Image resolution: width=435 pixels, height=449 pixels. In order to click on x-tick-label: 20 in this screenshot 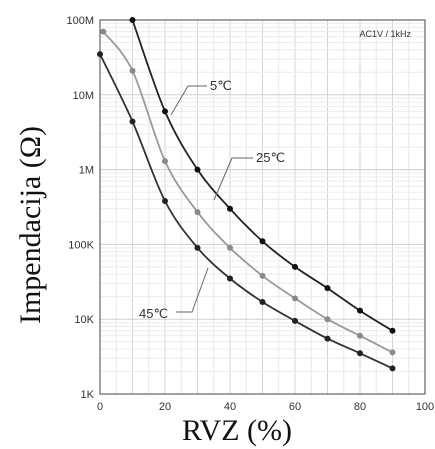, I will do `click(165, 407)`.